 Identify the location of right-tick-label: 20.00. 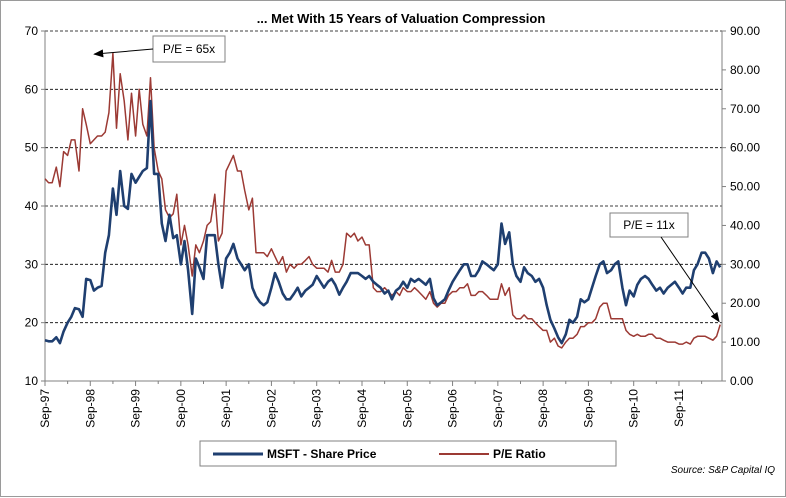
(745, 303).